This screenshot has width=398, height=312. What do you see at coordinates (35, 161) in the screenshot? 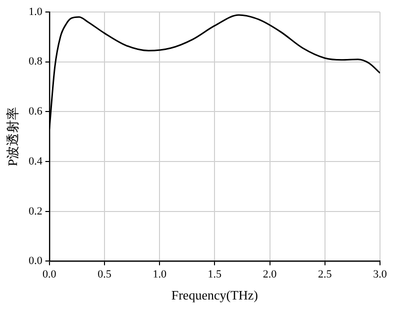
I see `y-tick-label: 0.4` at bounding box center [35, 161].